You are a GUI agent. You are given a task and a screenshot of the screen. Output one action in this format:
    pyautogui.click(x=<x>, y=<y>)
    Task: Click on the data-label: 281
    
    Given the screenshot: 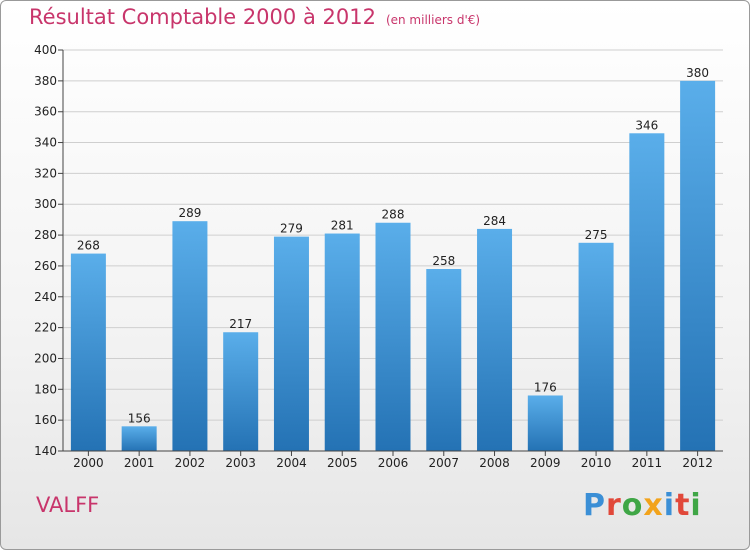 What is the action you would take?
    pyautogui.click(x=342, y=226)
    